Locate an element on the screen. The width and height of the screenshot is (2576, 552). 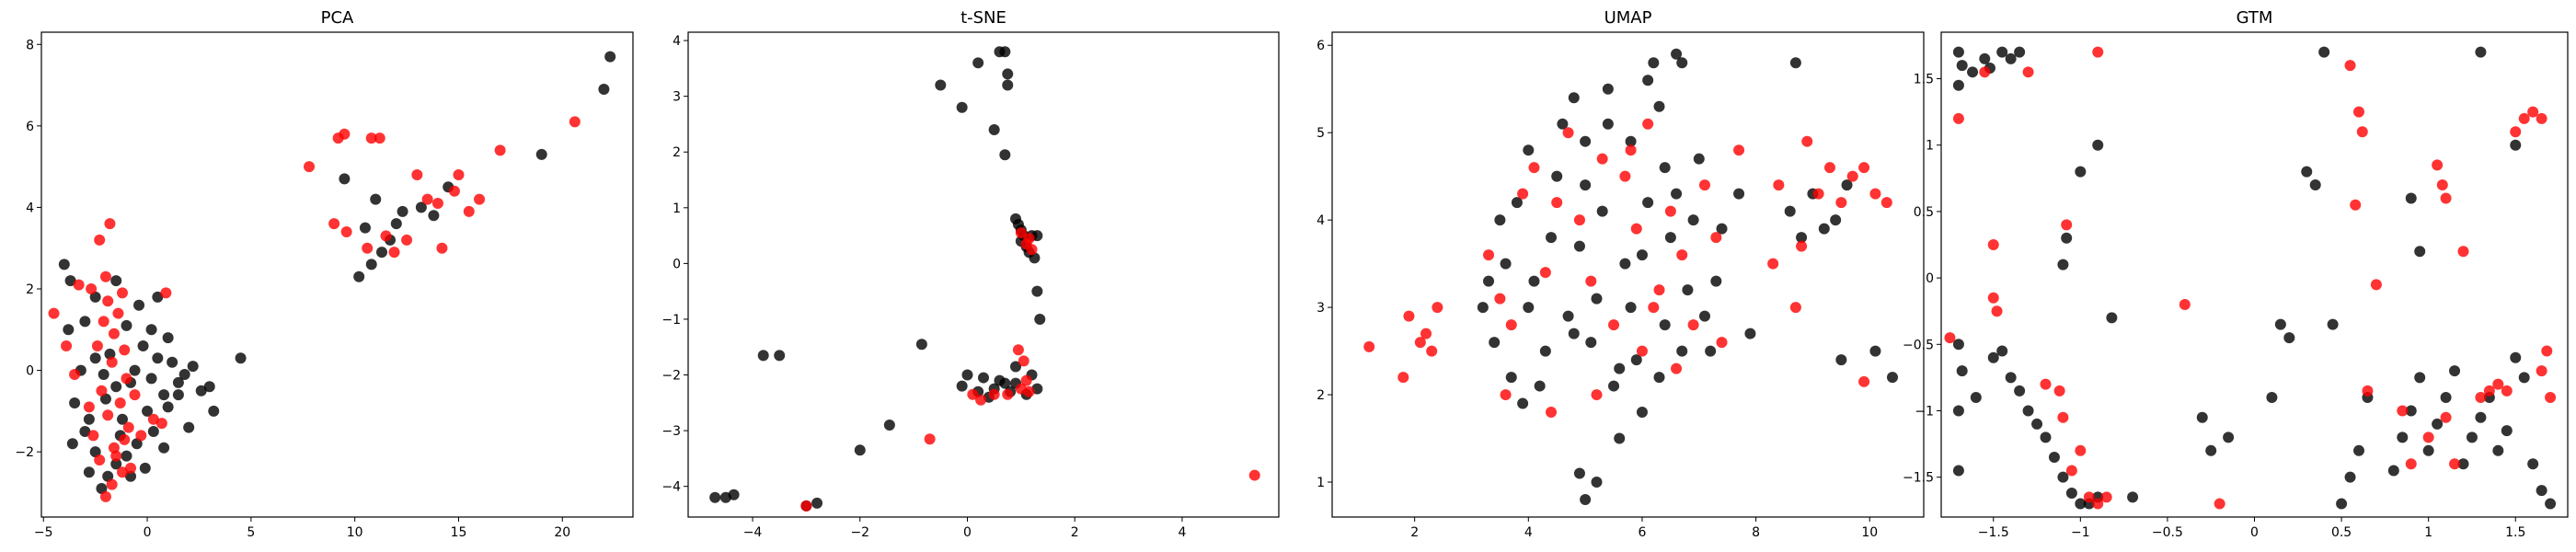
y-tick-label: −2 is located at coordinates (671, 376).